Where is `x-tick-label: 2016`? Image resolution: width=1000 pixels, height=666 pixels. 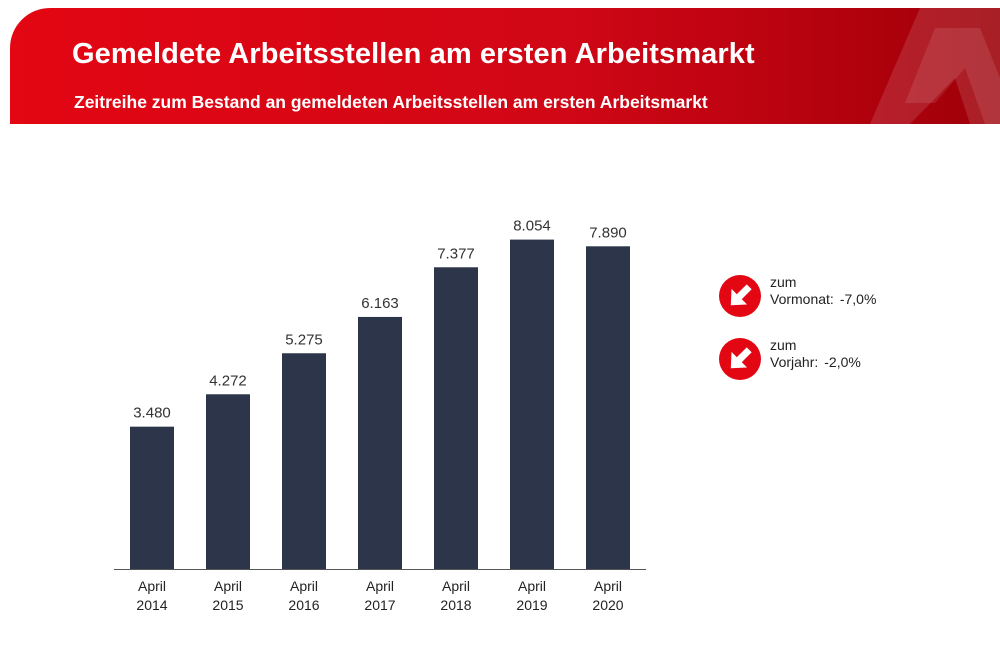
x-tick-label: 2016 is located at coordinates (303, 605).